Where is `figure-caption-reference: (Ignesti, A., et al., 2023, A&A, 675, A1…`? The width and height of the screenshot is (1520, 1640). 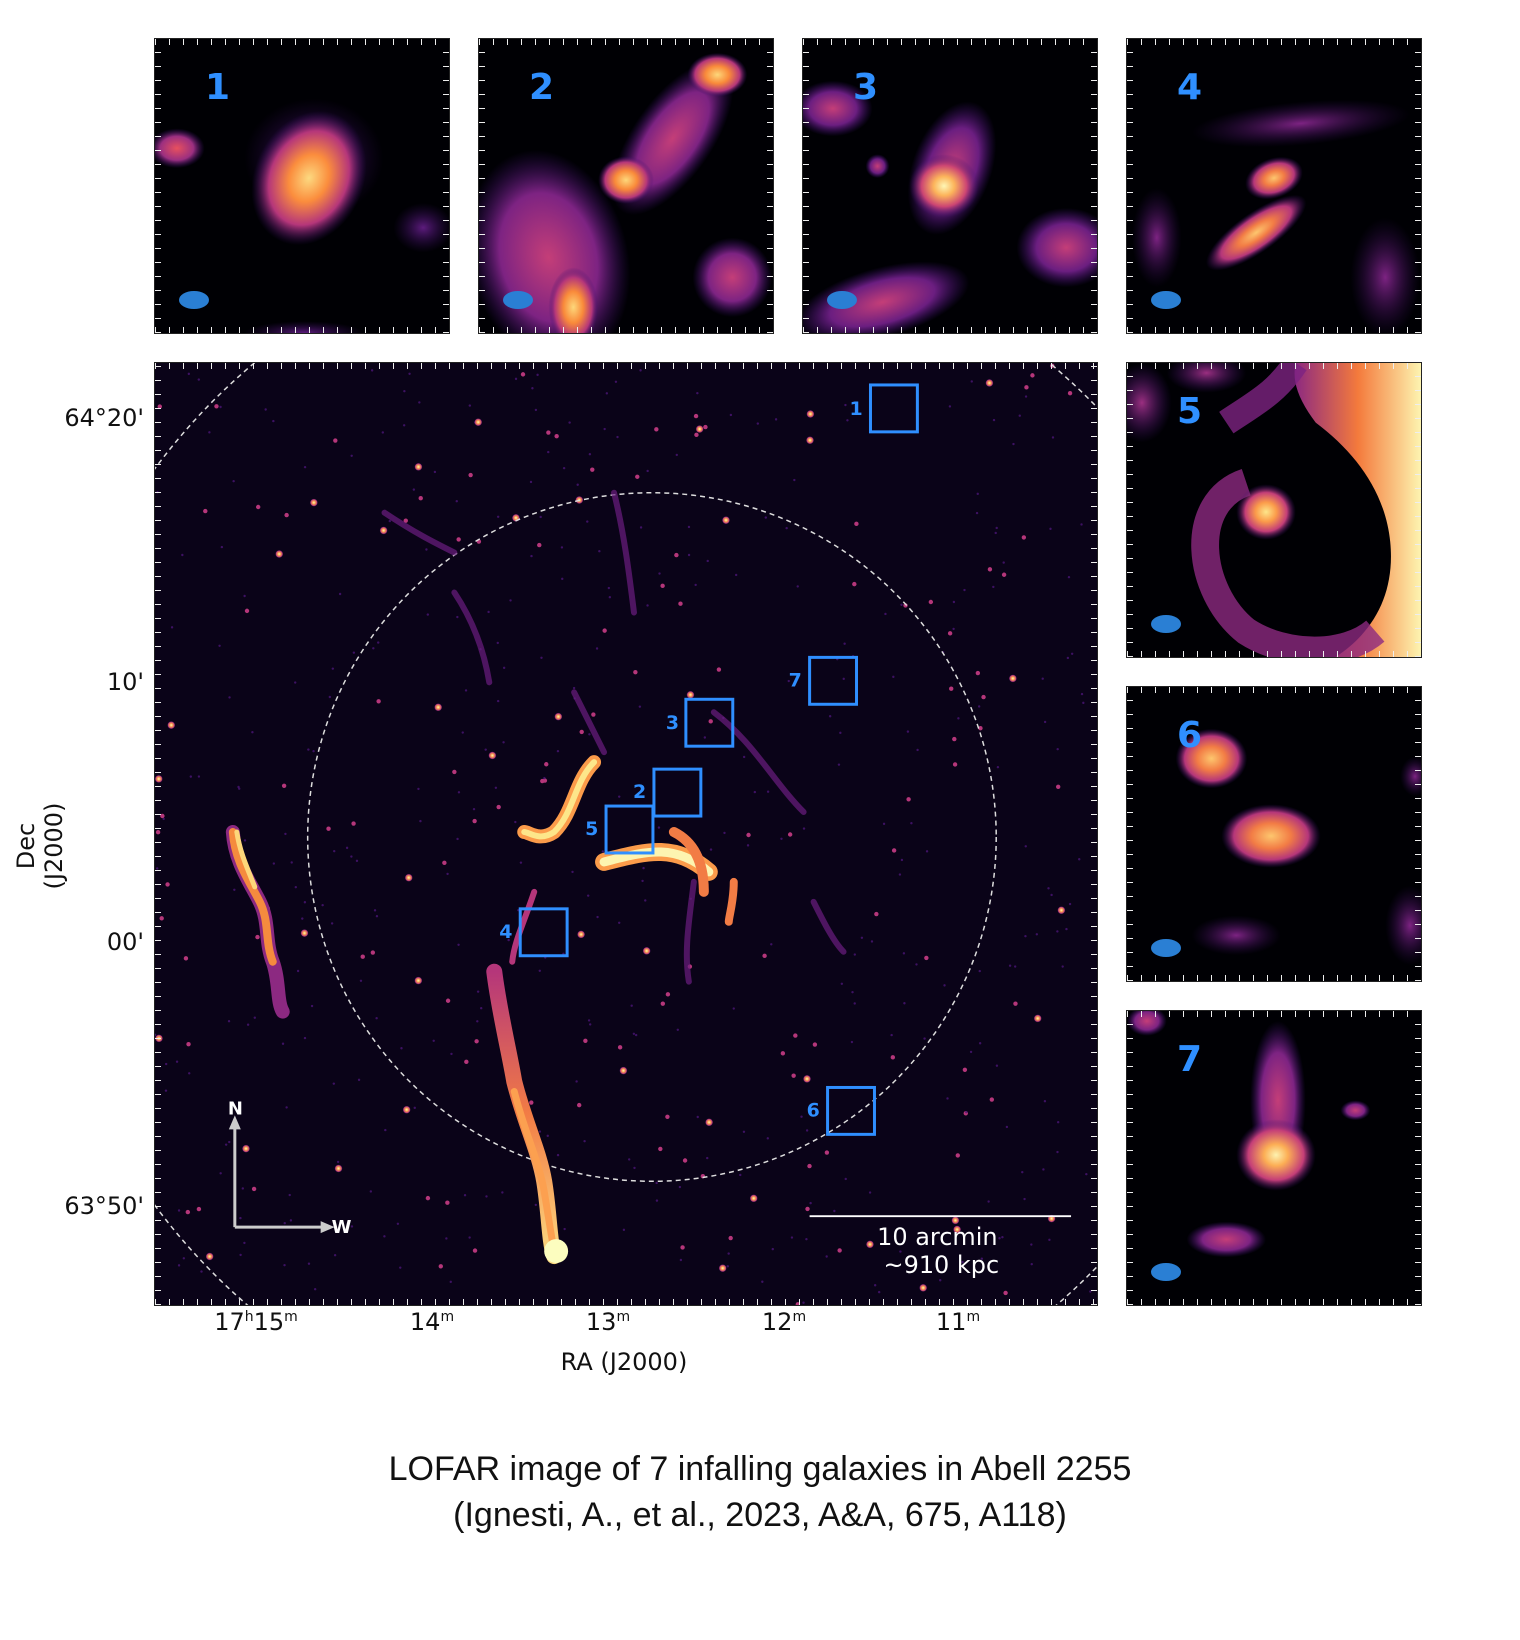 figure-caption-reference: (Ignesti, A., et al., 2023, A&A, 675, A1… is located at coordinates (760, 1515).